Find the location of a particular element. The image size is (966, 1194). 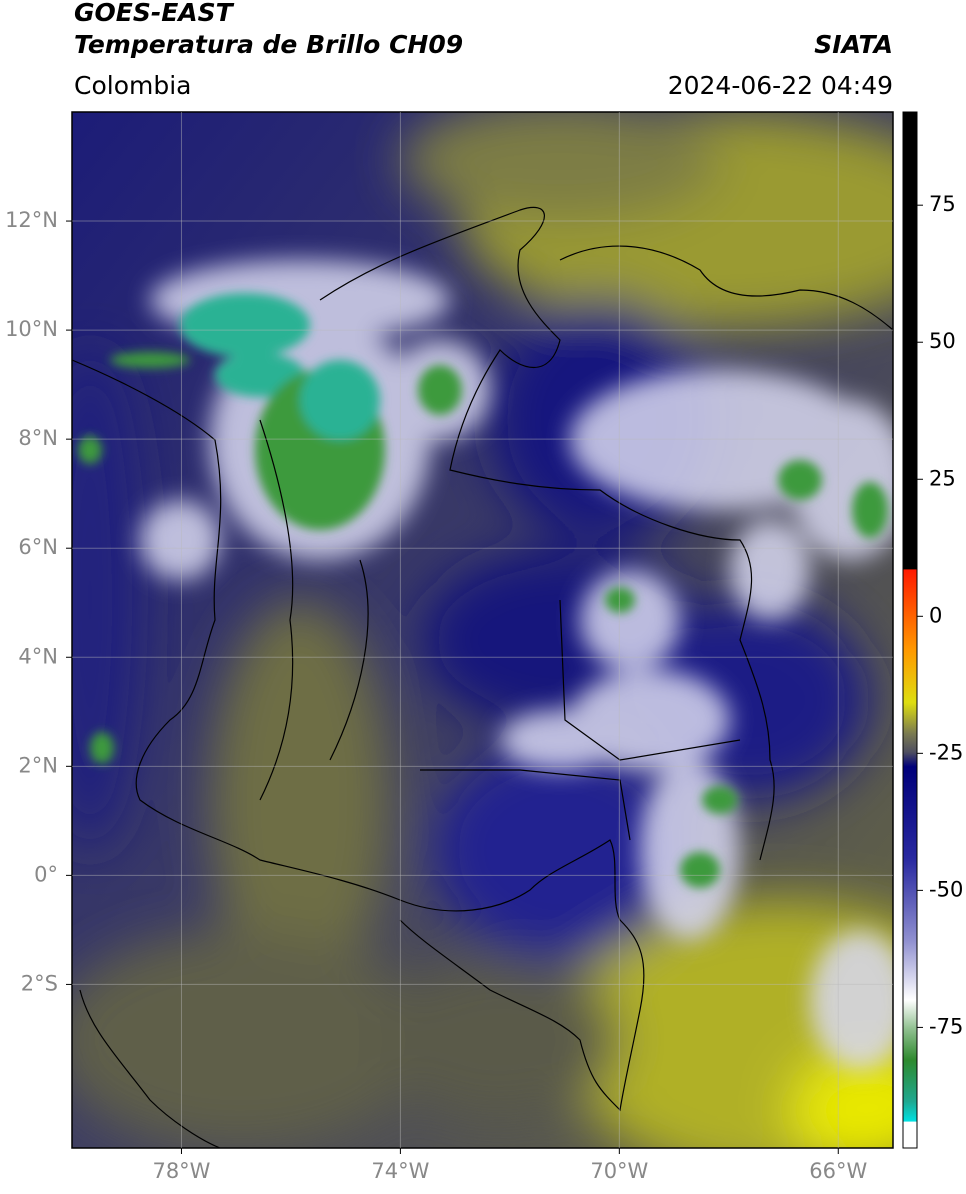

colorbar-tick-label: 50 is located at coordinates (942, 341).